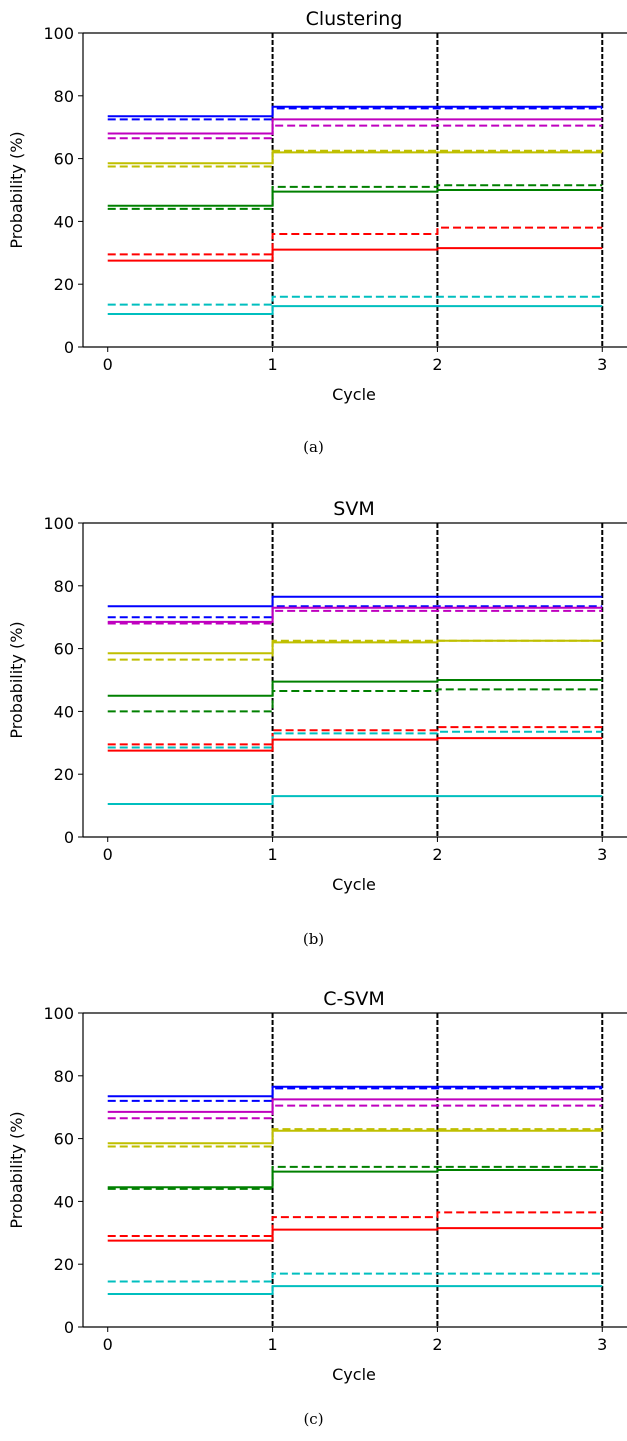 This screenshot has width=627, height=1441. Describe the element at coordinates (354, 999) in the screenshot. I see `chart-title: C-SVM` at that location.